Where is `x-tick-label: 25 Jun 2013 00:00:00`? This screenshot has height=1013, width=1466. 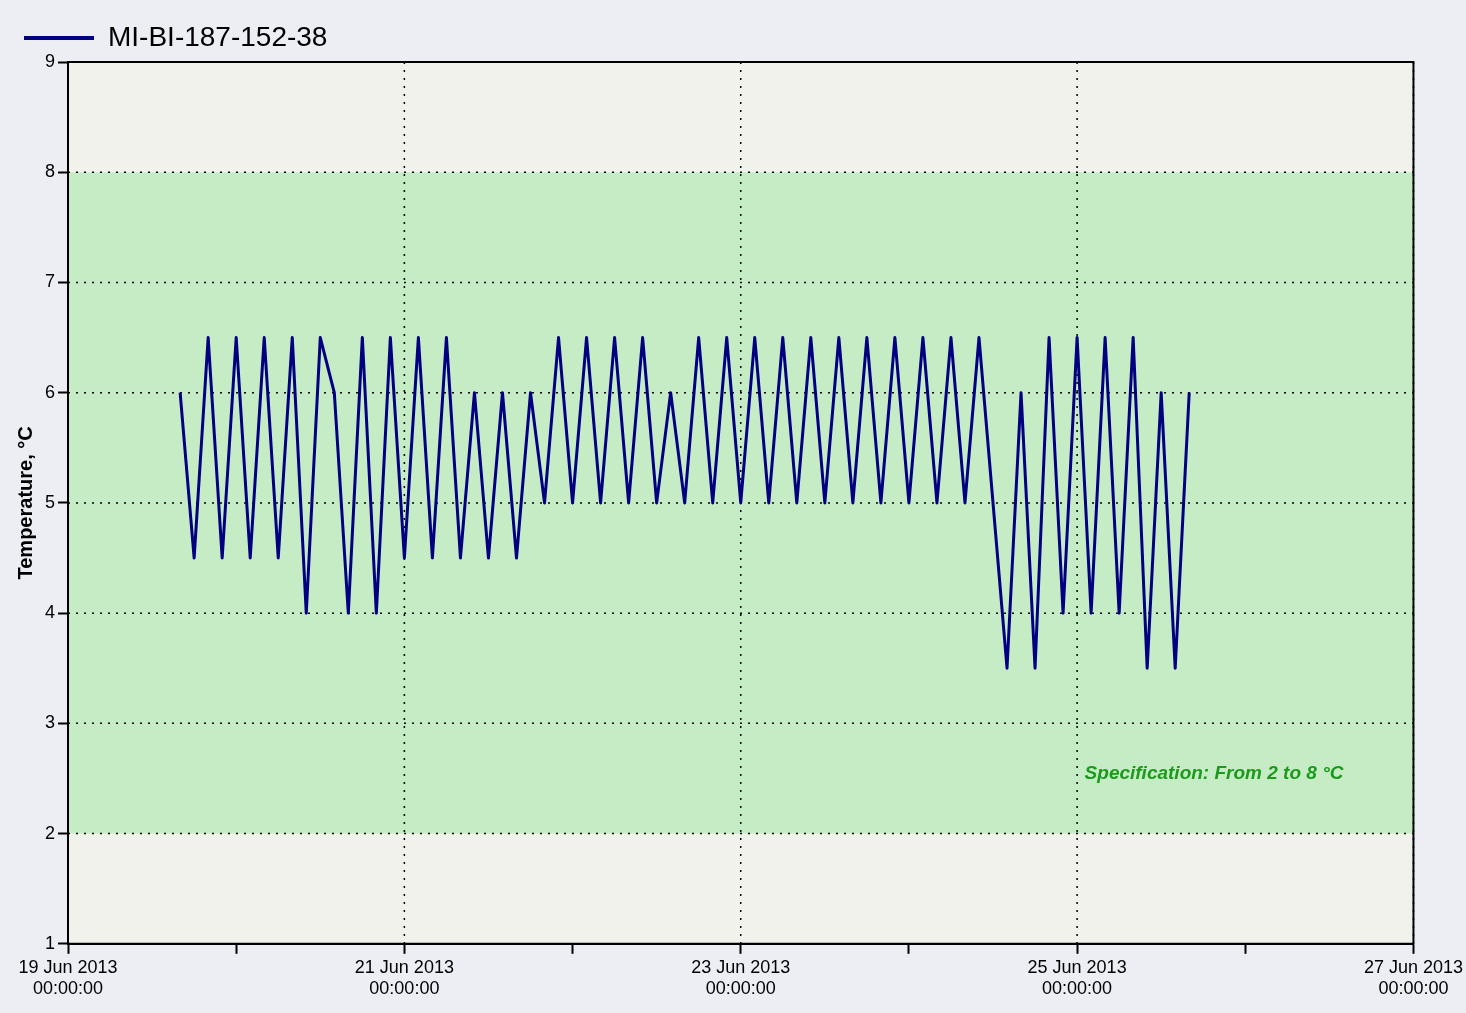 x-tick-label: 25 Jun 2013 00:00:00 is located at coordinates (1077, 977).